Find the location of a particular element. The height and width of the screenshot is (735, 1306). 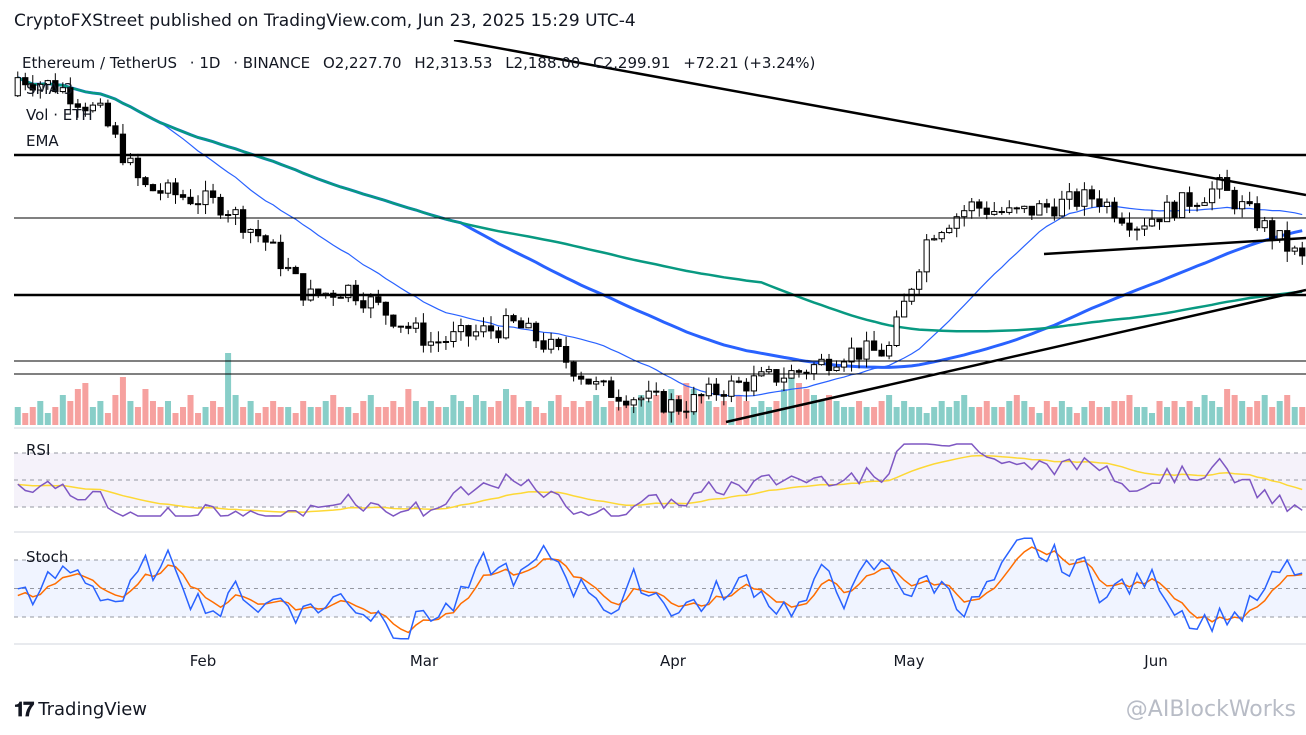

ema-label: EMA is located at coordinates (42, 141).